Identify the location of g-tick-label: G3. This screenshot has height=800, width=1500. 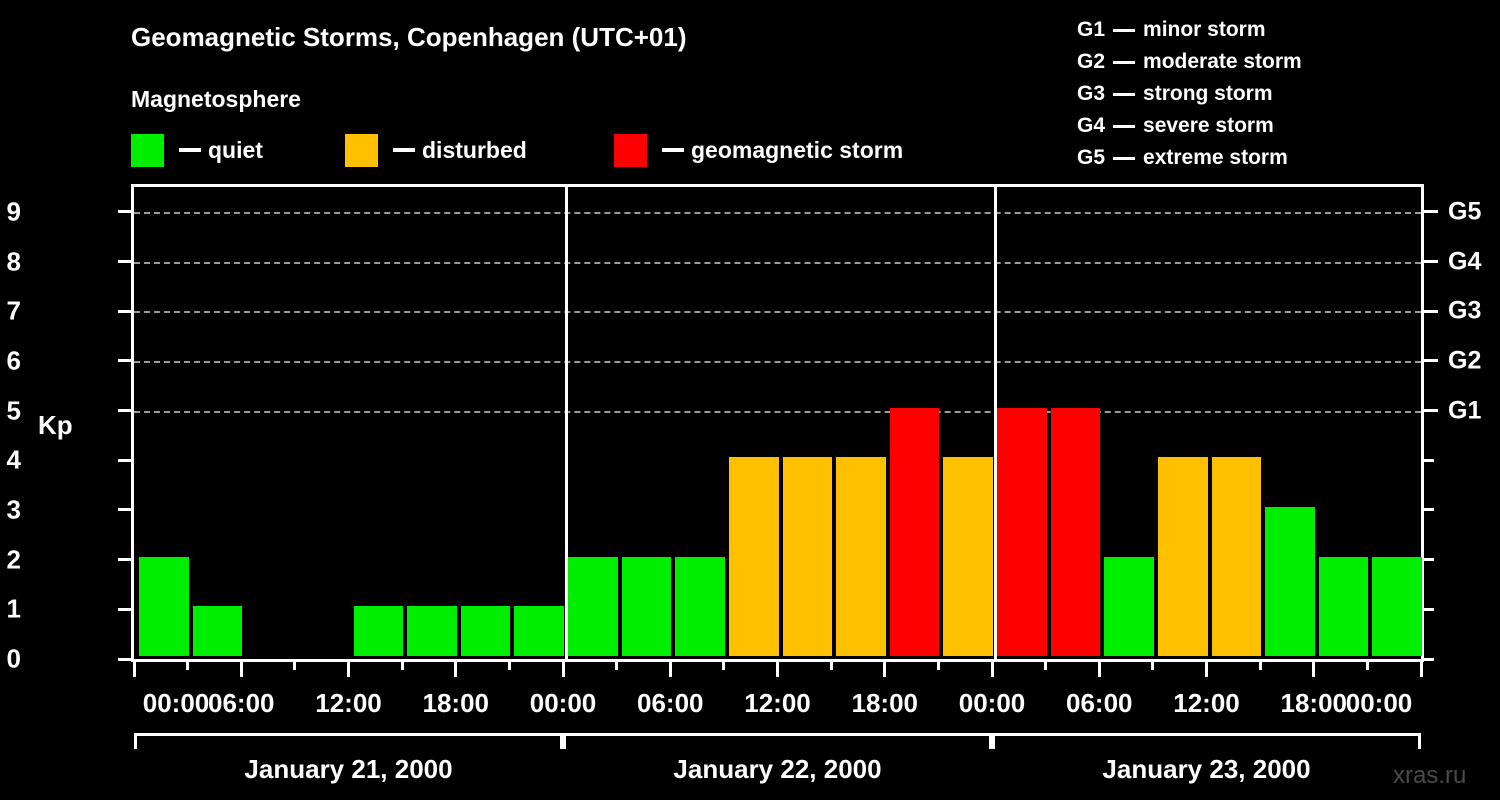
(1465, 310).